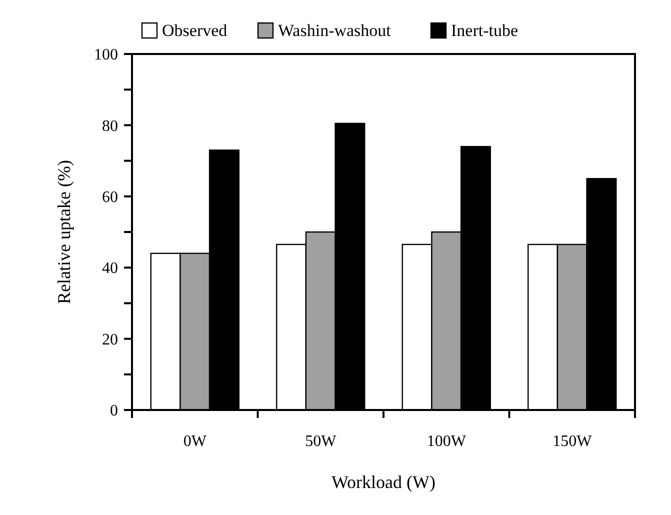 The height and width of the screenshot is (515, 671). Describe the element at coordinates (446, 441) in the screenshot. I see `x-tick-label: 100W` at that location.